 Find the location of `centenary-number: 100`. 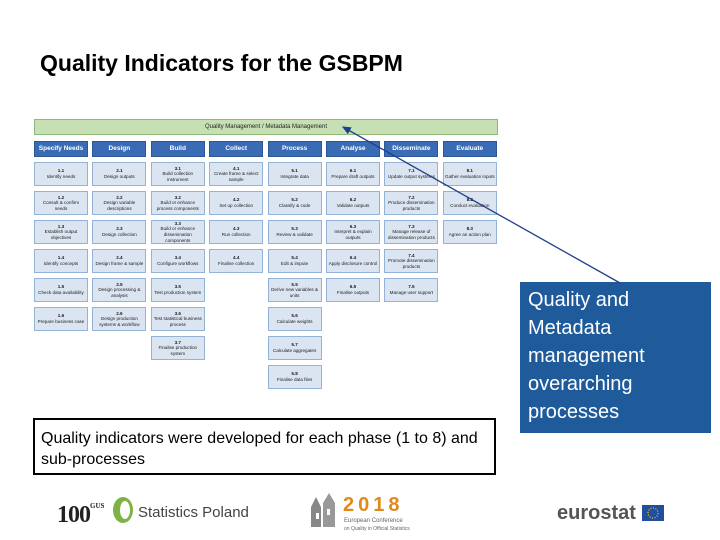

centenary-number: 100 is located at coordinates (74, 515).